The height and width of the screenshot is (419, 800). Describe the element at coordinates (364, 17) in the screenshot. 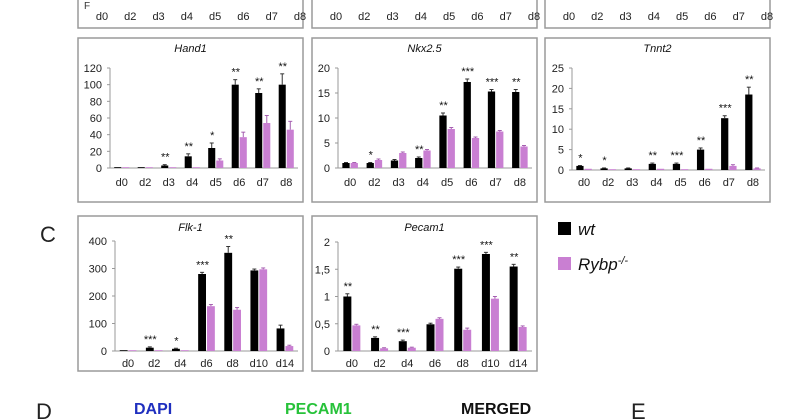

I see `top-tick-label: d2` at that location.